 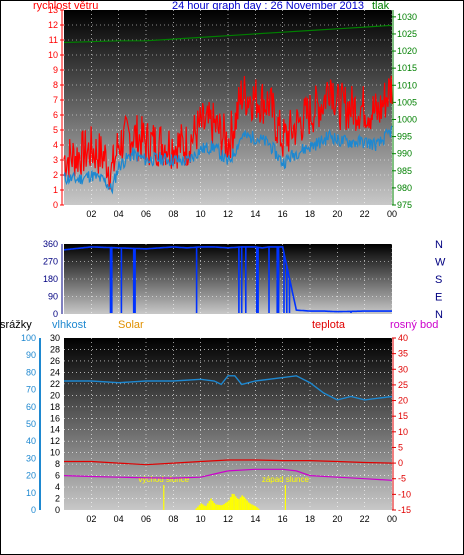 What do you see at coordinates (228, 214) in the screenshot?
I see `x-tick-label: 12` at bounding box center [228, 214].